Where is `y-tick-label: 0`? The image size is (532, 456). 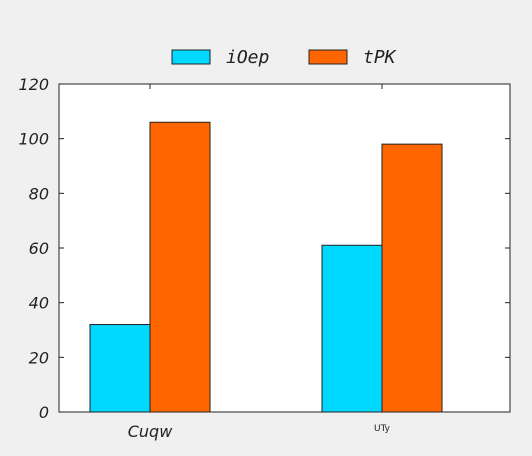
y-tick-label: 0 is located at coordinates (44, 412).